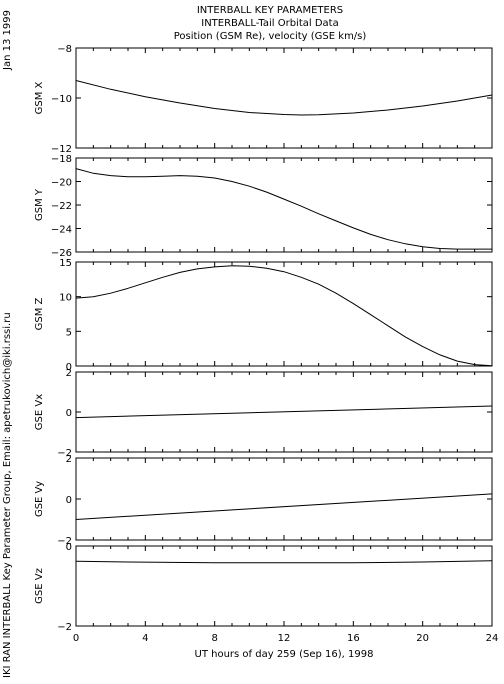 This screenshot has height=684, width=504. I want to click on y-tick-label: 15, so click(65, 263).